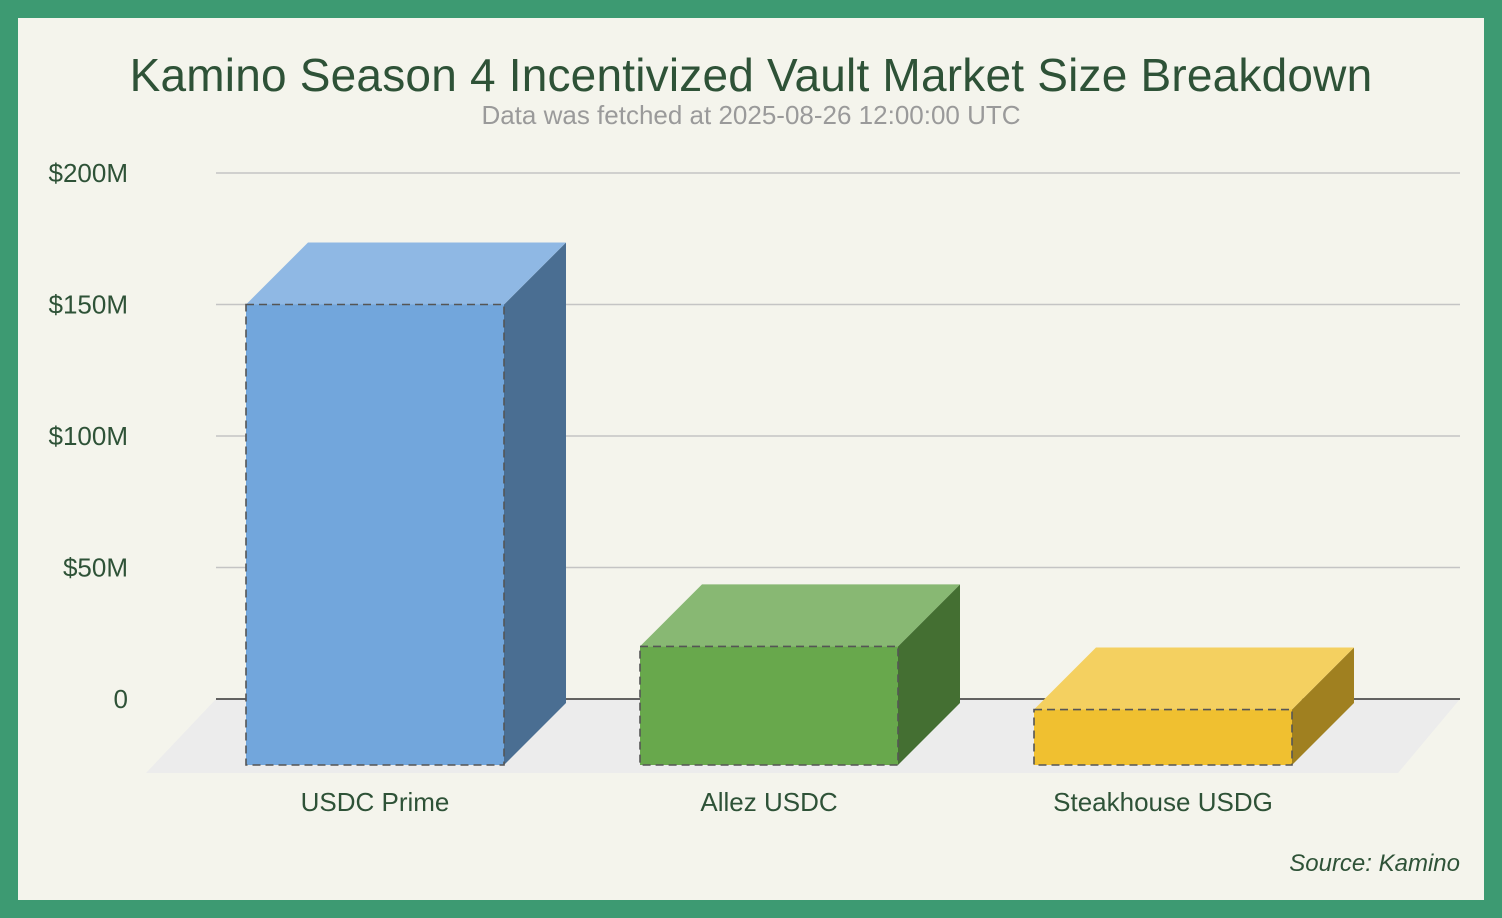  Describe the element at coordinates (95, 568) in the screenshot. I see `y-tick-label: $50M` at that location.